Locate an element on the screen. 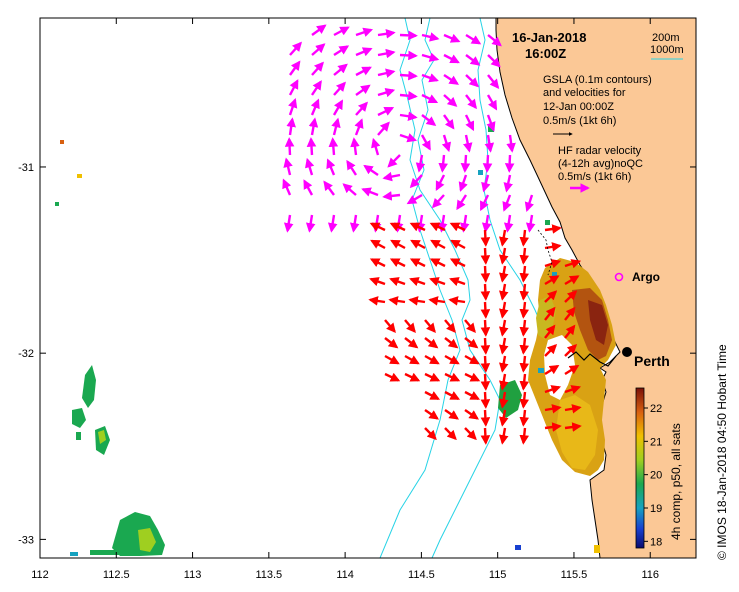 This screenshot has height=592, width=739. colorbar-gradient is located at coordinates (640, 468).